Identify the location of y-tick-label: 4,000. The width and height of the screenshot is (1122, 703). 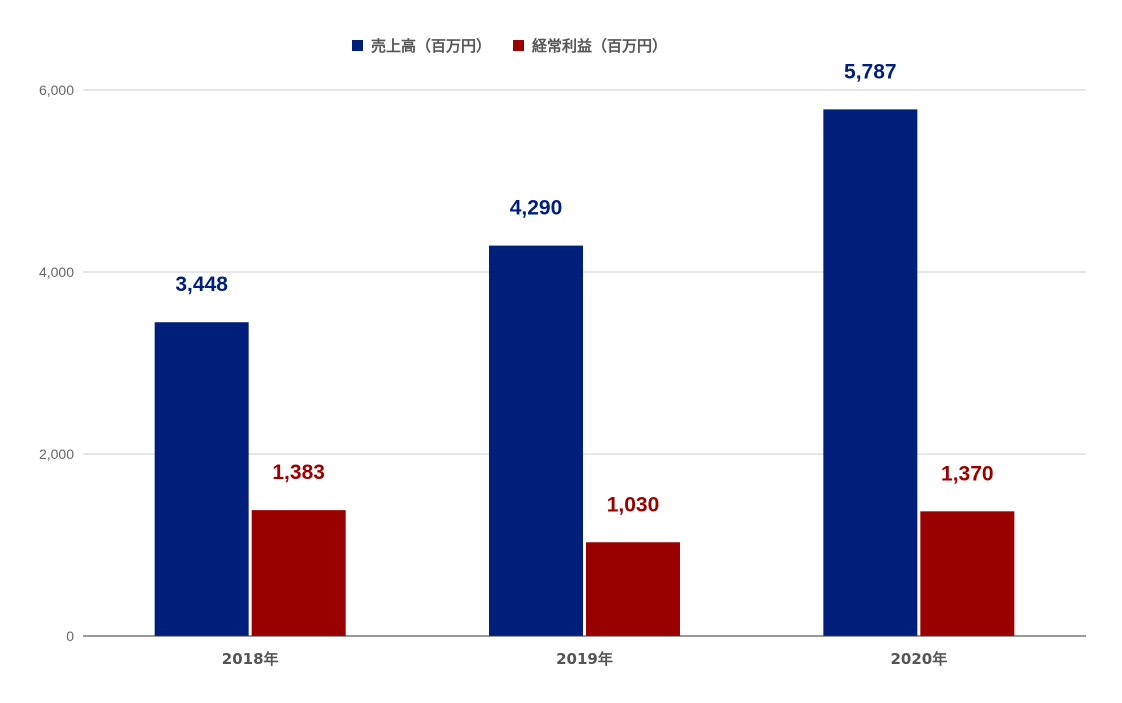
(56, 272).